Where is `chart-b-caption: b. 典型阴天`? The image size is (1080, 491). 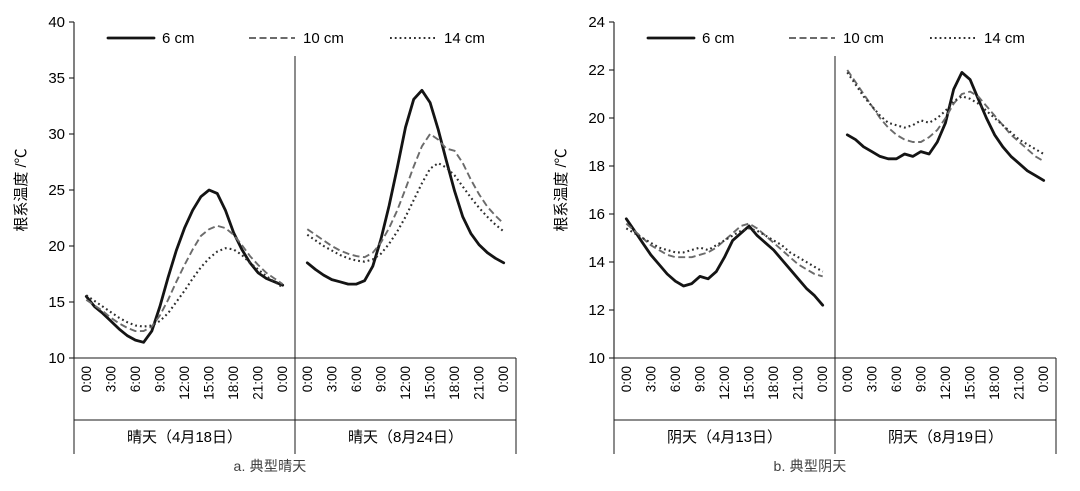 chart-b-caption: b. 典型阴天 is located at coordinates (810, 466).